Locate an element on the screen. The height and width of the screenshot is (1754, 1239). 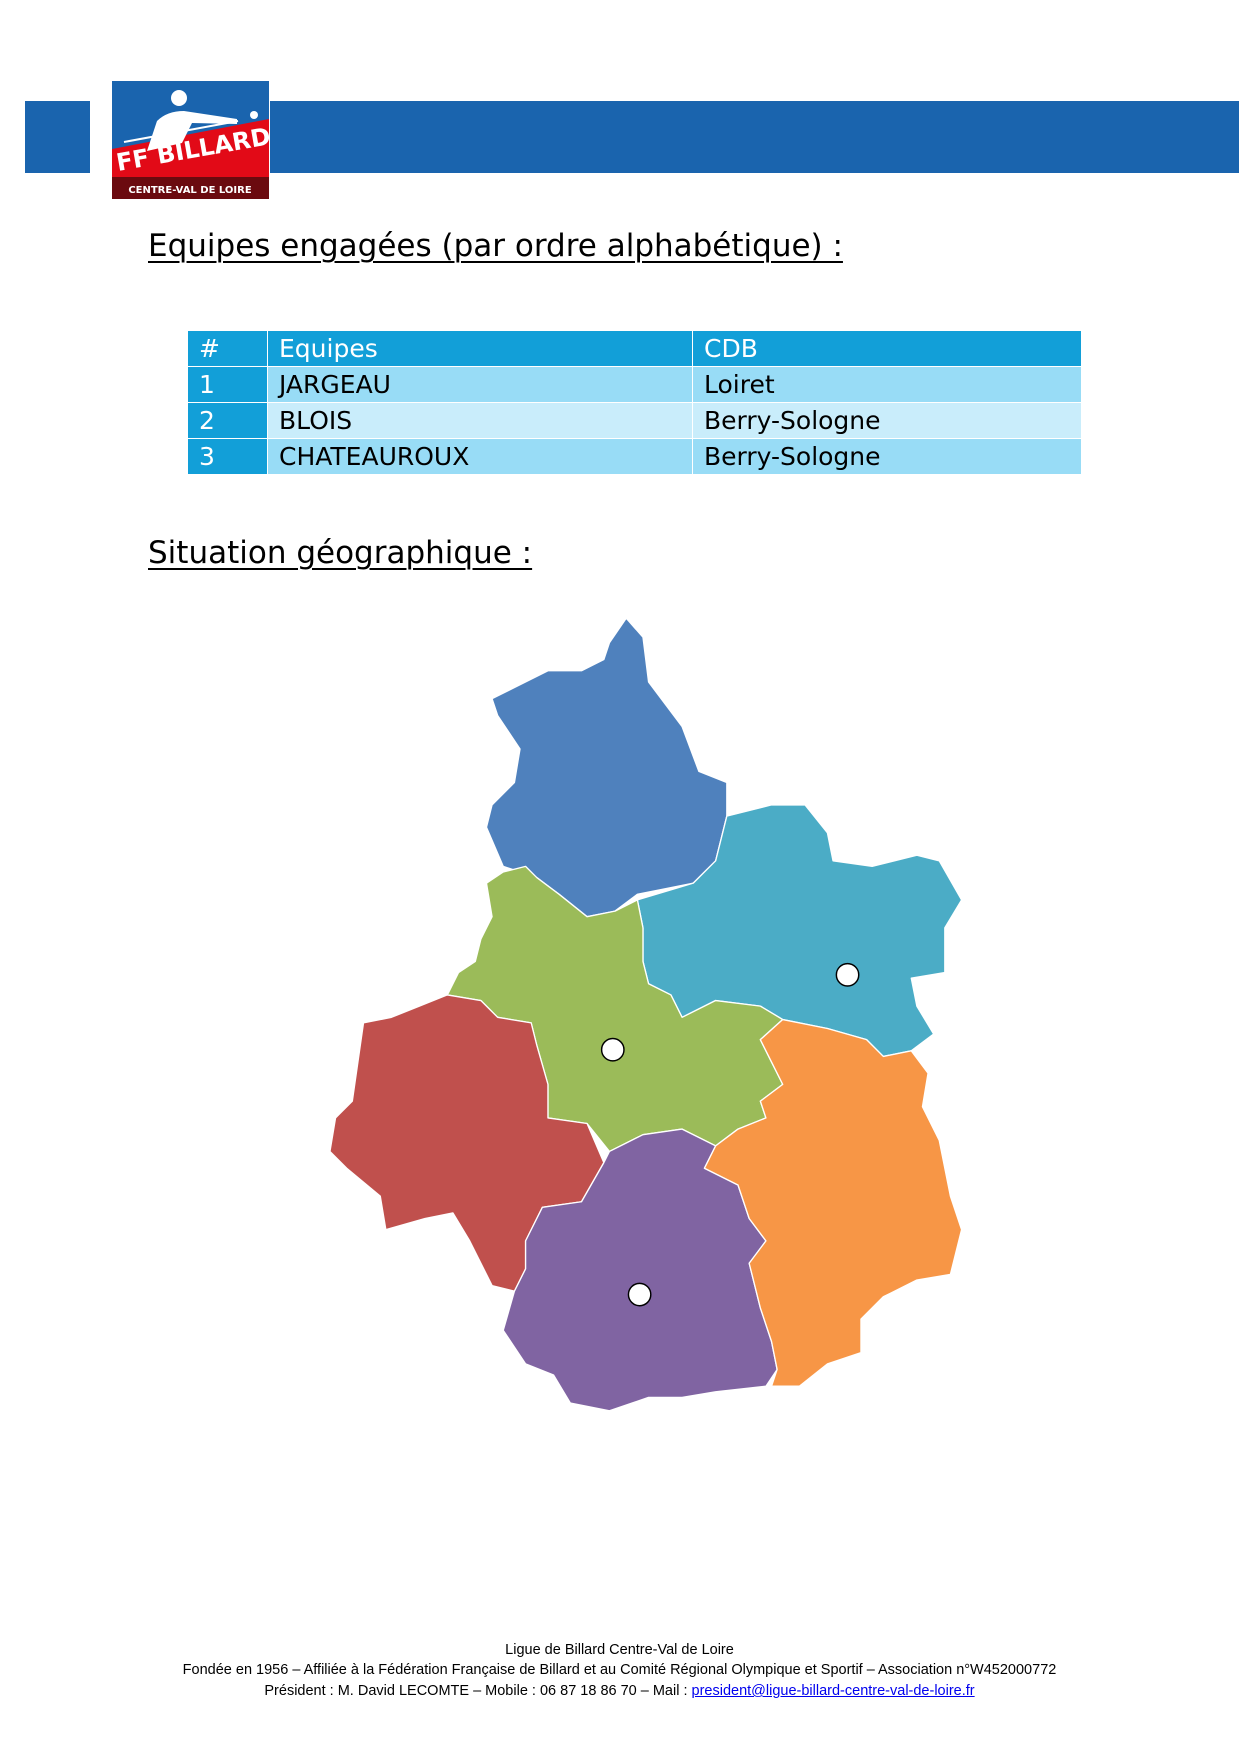
cell-team: BLOIS is located at coordinates (480, 420).